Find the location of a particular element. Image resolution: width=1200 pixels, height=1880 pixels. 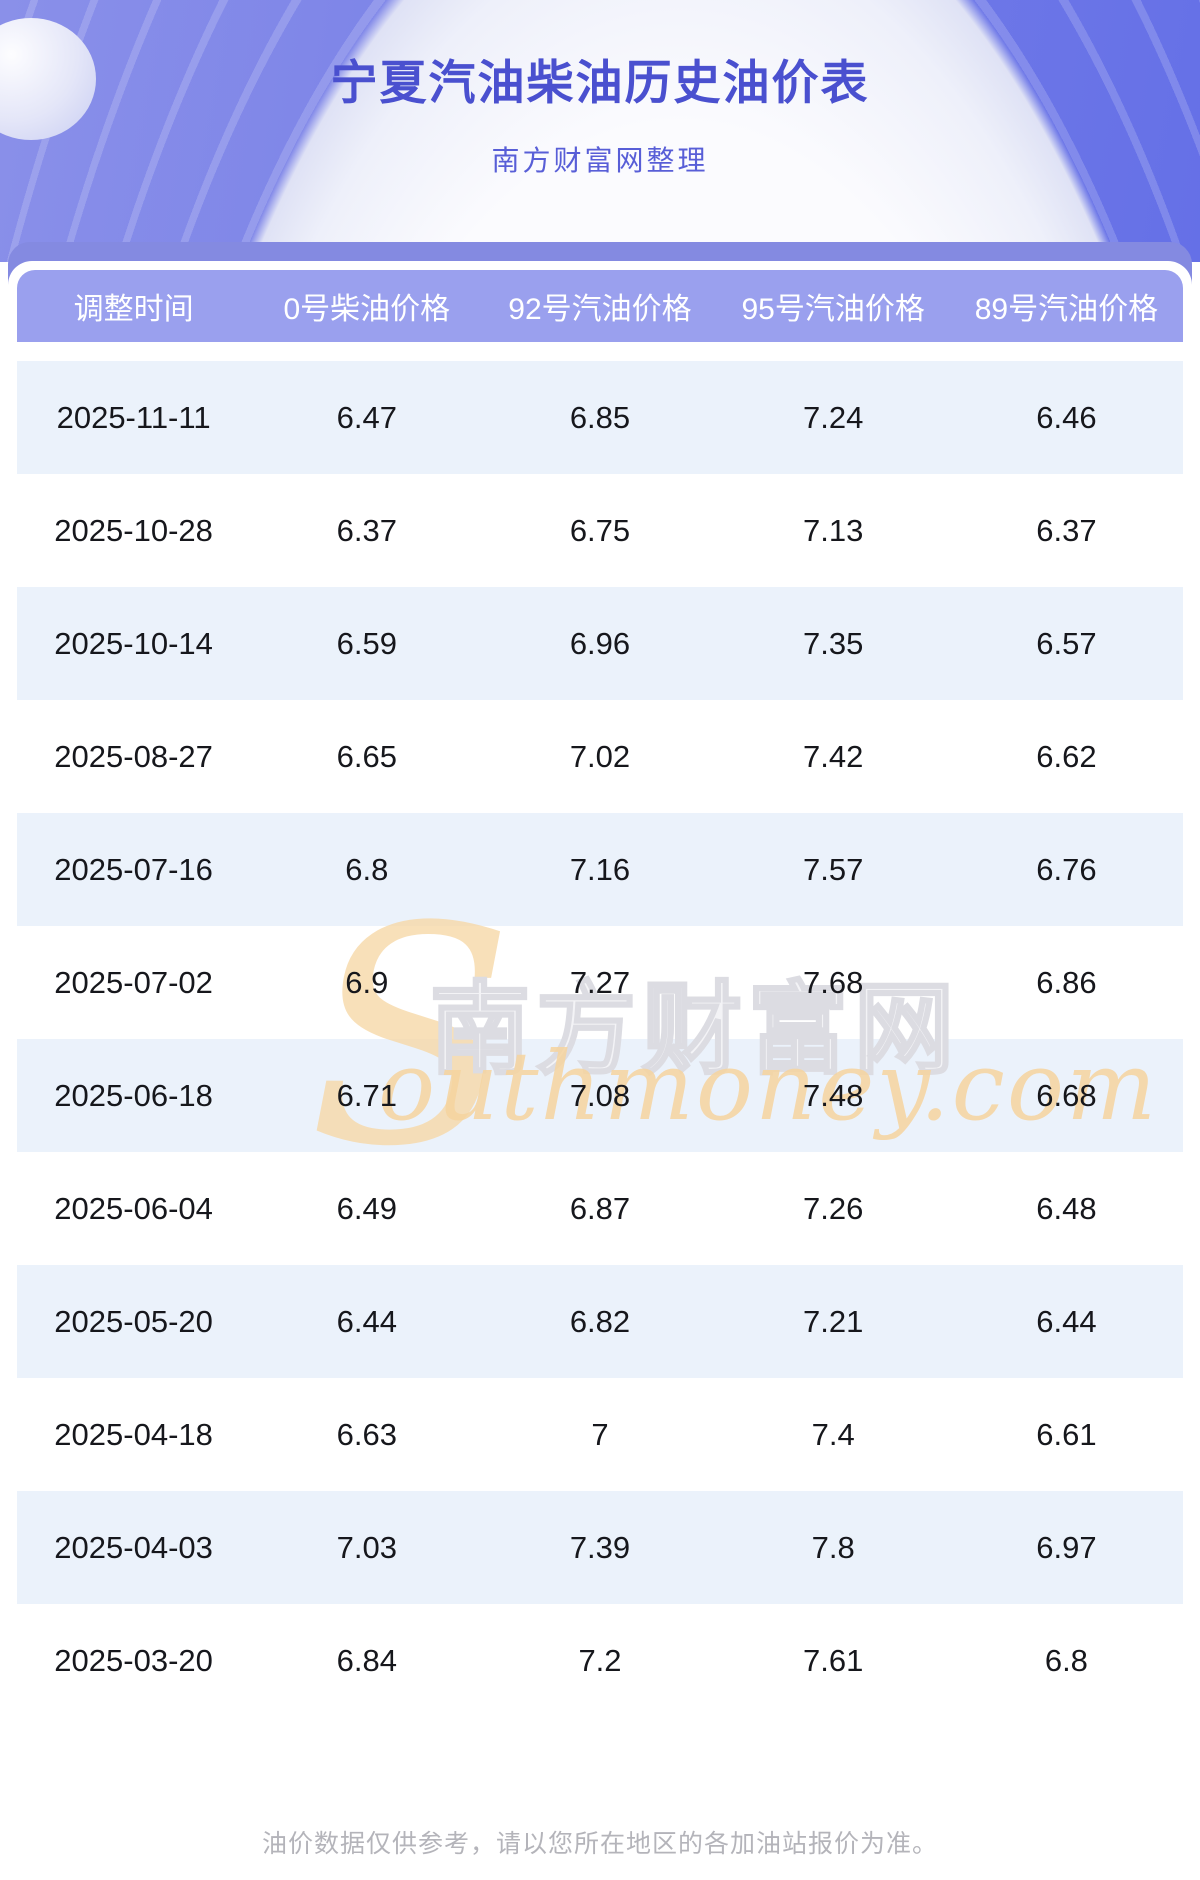

table-row: 2025-10-28 6.37 6.75 7.13 6.37 is located at coordinates (600, 530).